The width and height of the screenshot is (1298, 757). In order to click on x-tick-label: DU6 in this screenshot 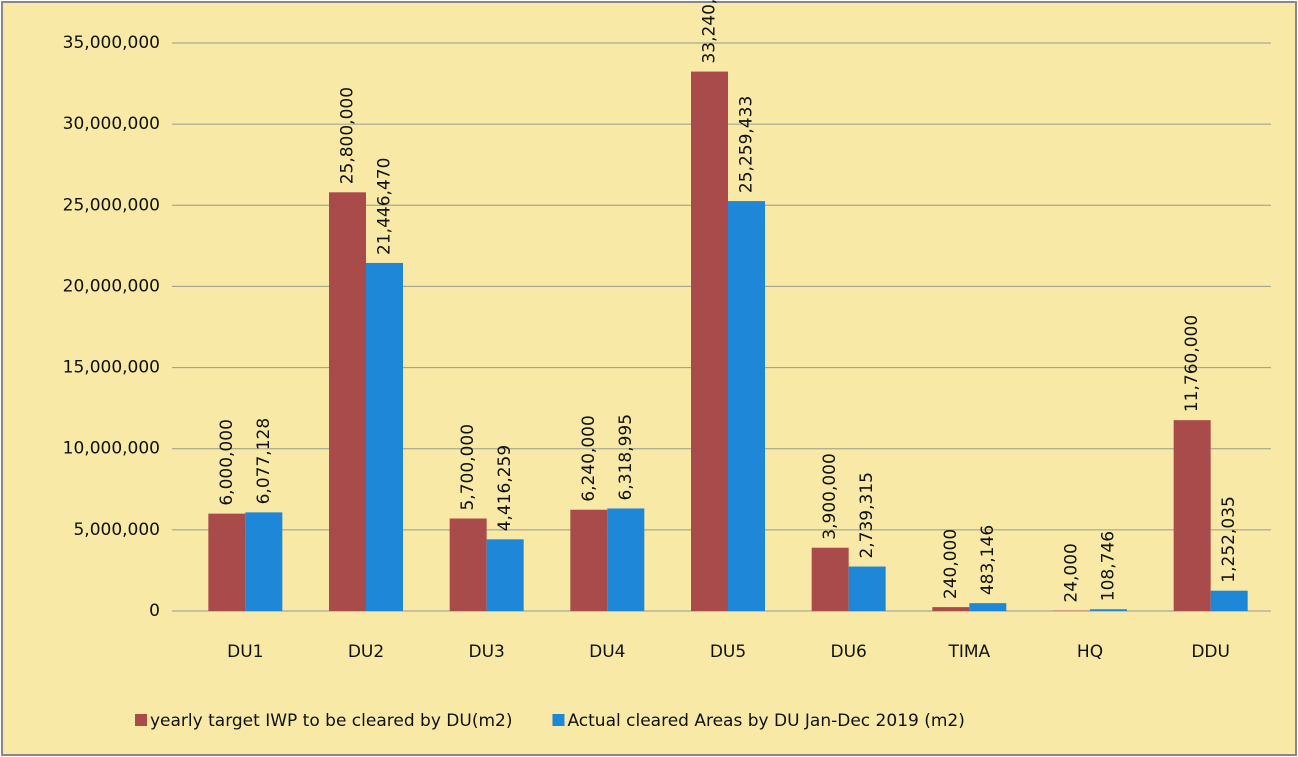, I will do `click(848, 652)`.